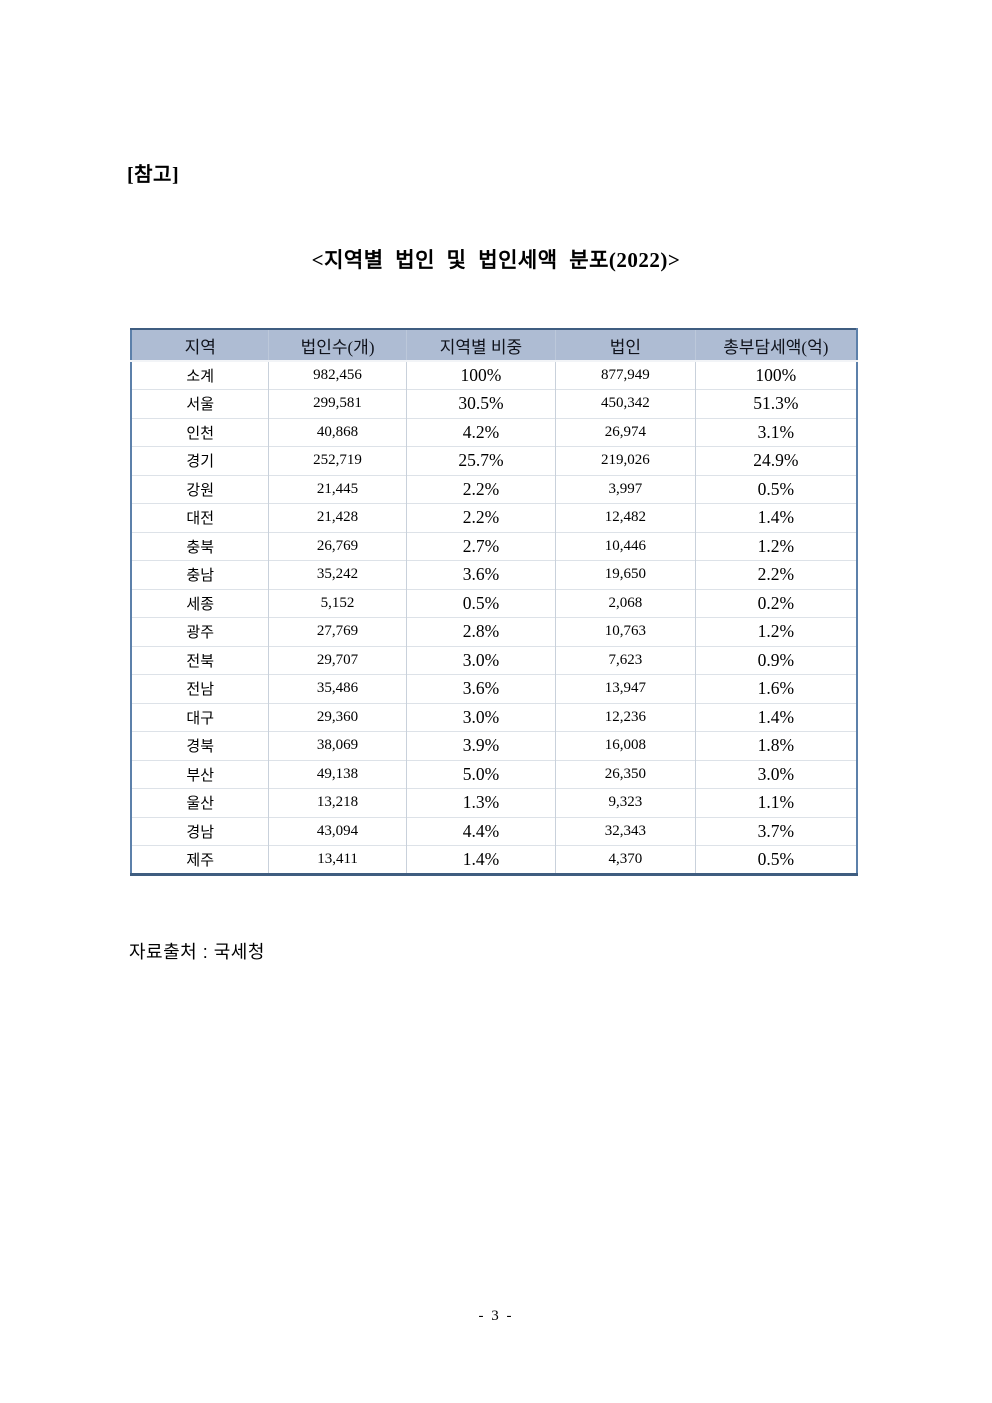 The image size is (992, 1403). I want to click on value-cell: 26,974, so click(625, 432).